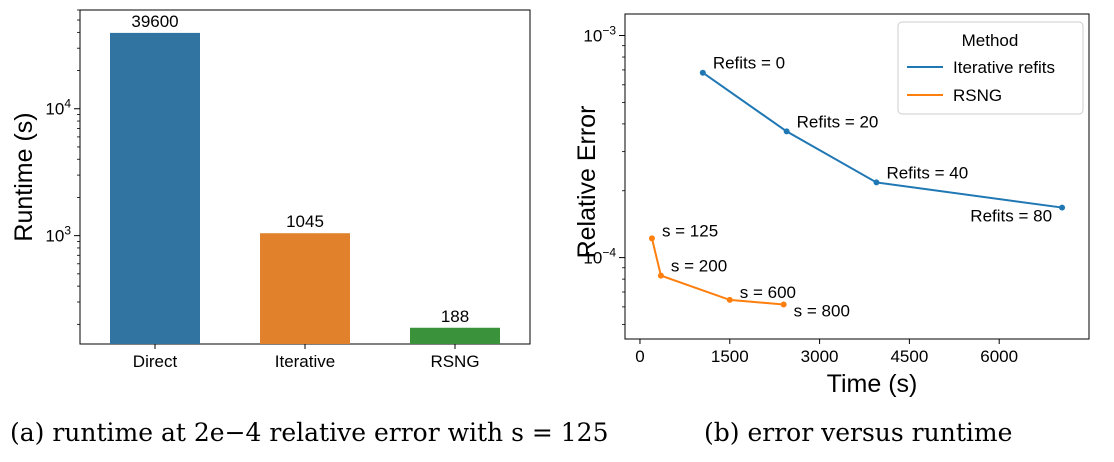  I want to click on legend-box, so click(990, 68).